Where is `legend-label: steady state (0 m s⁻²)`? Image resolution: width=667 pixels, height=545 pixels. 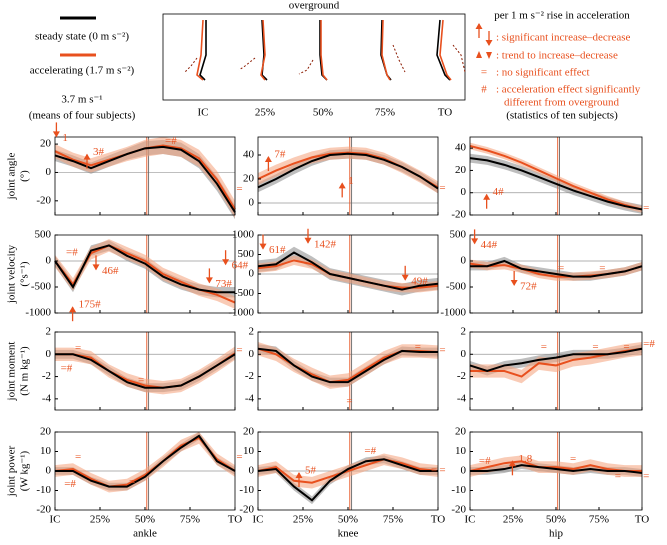
legend-label: steady state (0 m s⁻²) is located at coordinates (82, 37).